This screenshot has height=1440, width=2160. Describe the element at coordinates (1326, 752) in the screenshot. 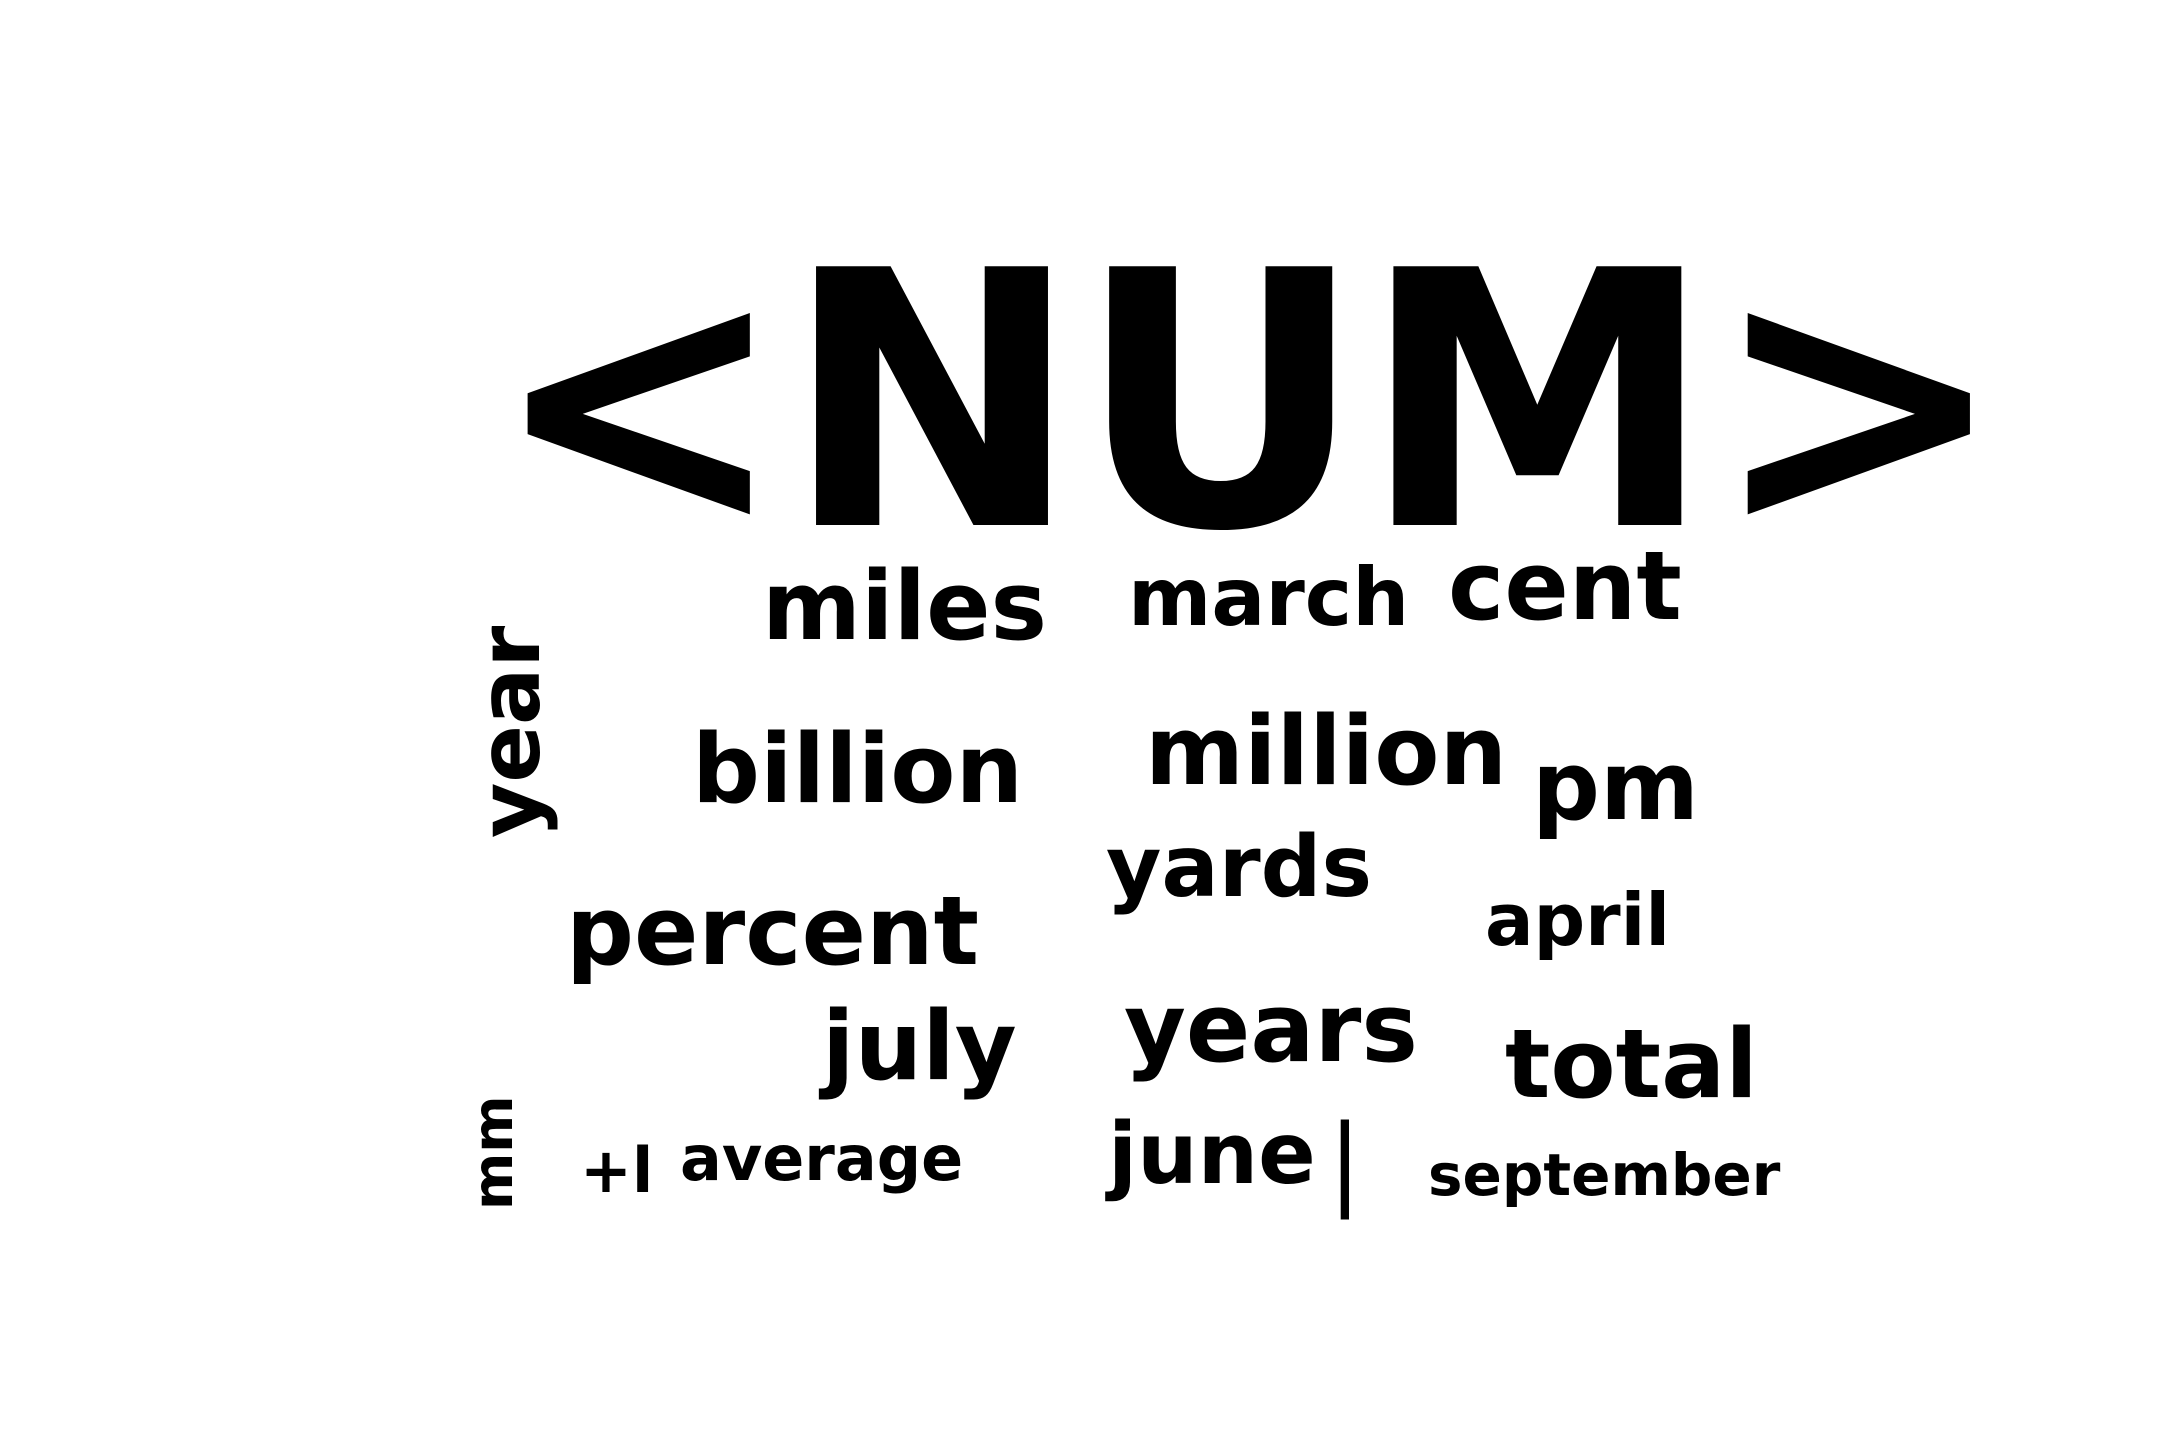

I see `word-million: million` at that location.